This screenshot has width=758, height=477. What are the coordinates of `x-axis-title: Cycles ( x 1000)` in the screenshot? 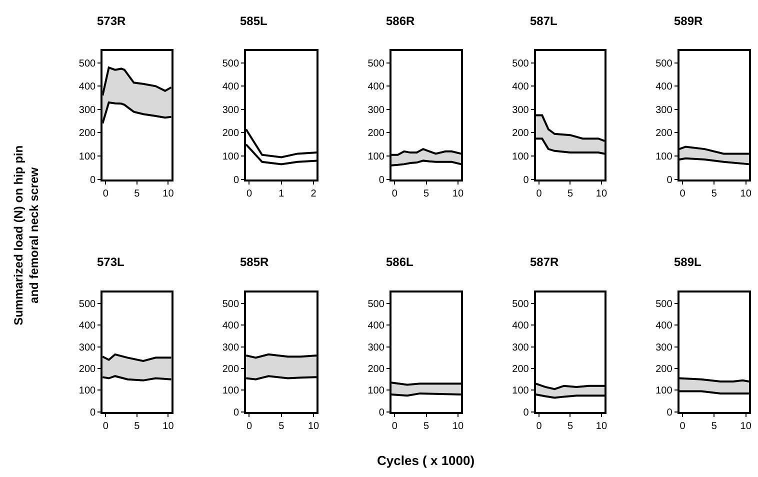 It's located at (426, 460).